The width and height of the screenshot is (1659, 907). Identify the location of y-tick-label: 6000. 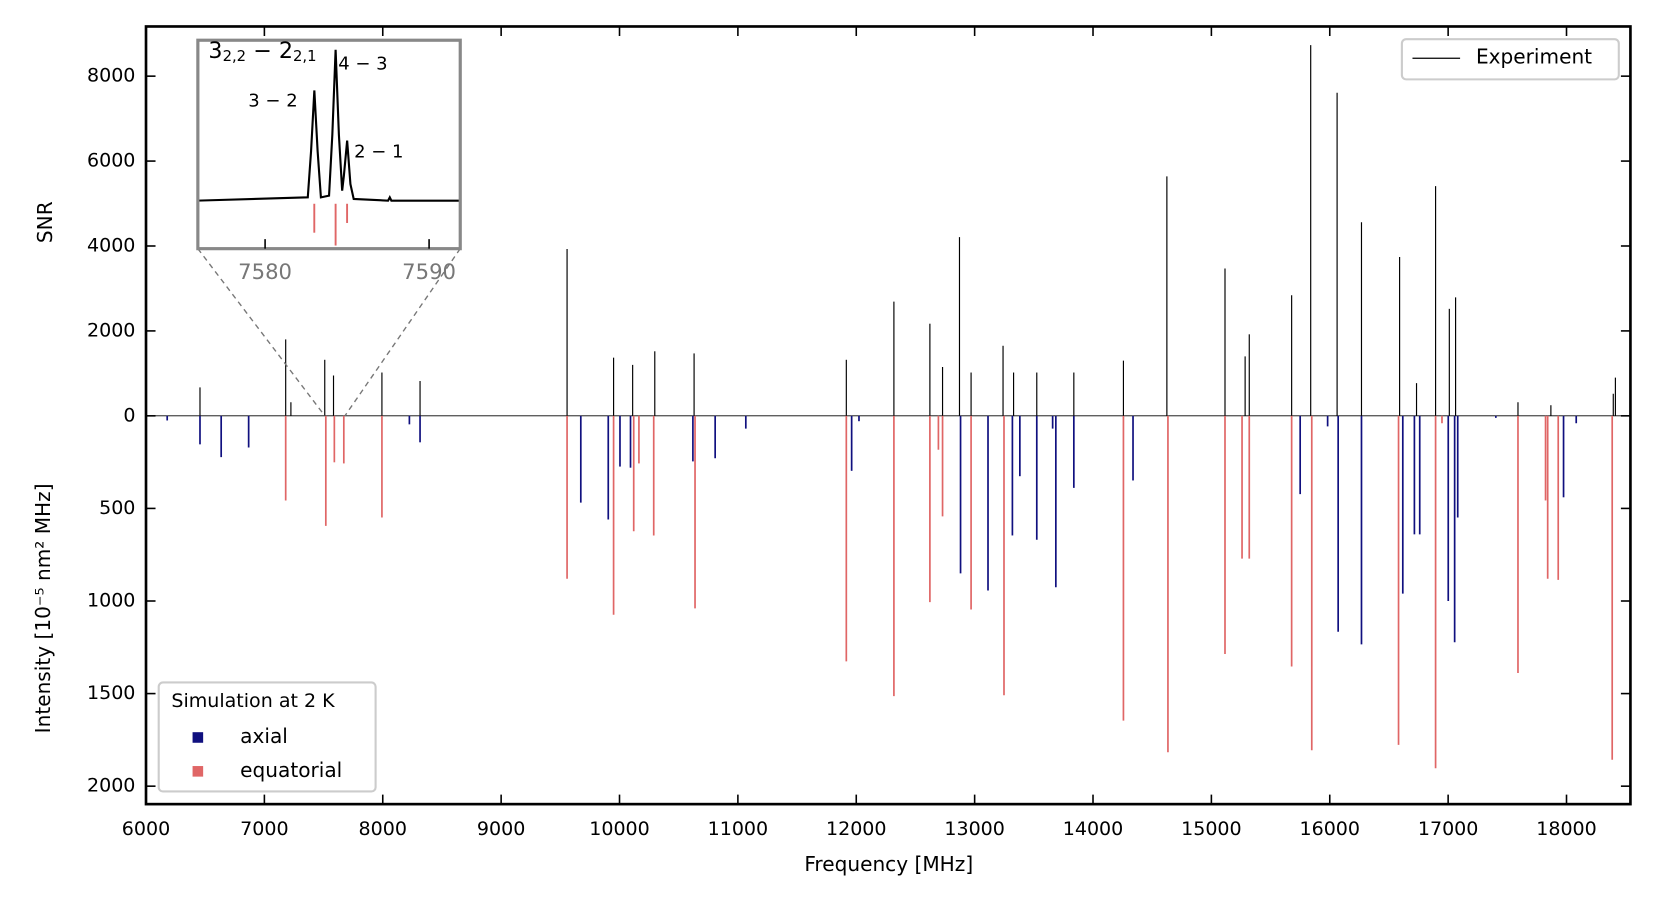
(111, 161).